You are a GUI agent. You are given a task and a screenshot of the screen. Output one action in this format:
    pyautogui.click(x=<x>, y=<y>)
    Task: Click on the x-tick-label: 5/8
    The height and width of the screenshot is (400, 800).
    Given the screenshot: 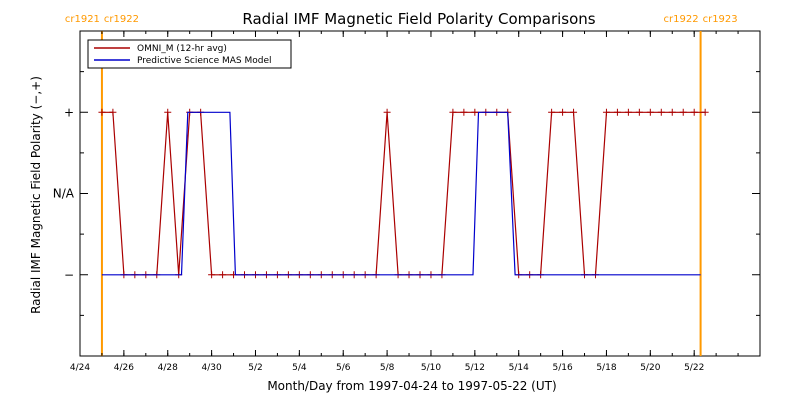 What is the action you would take?
    pyautogui.click(x=387, y=368)
    